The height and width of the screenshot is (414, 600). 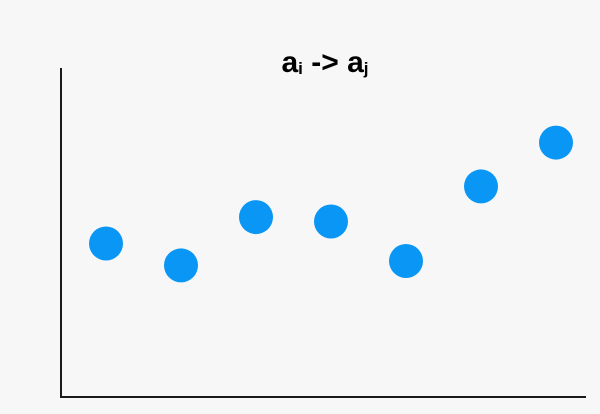 I want to click on title-subscript-1: i, so click(x=300, y=68).